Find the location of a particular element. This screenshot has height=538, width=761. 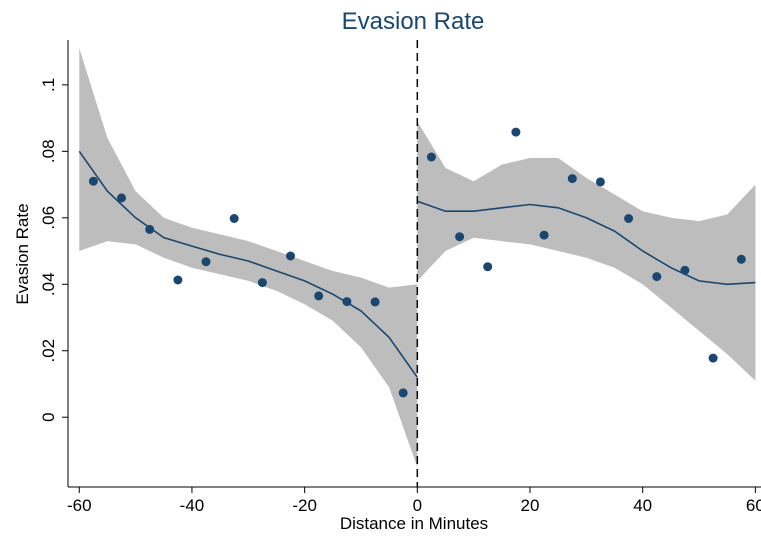

y-tick-label: 0 is located at coordinates (48, 416).